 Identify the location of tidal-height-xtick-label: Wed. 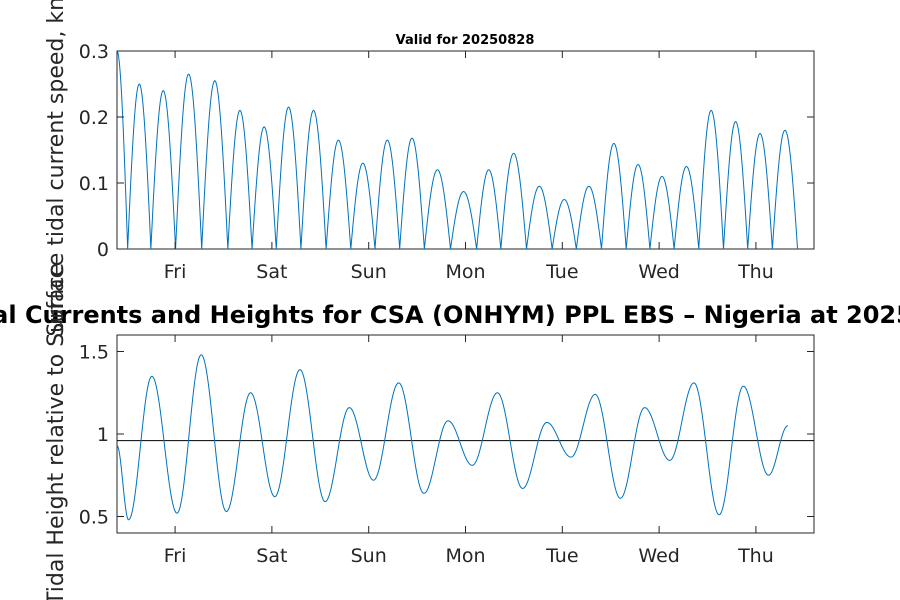
(658, 556).